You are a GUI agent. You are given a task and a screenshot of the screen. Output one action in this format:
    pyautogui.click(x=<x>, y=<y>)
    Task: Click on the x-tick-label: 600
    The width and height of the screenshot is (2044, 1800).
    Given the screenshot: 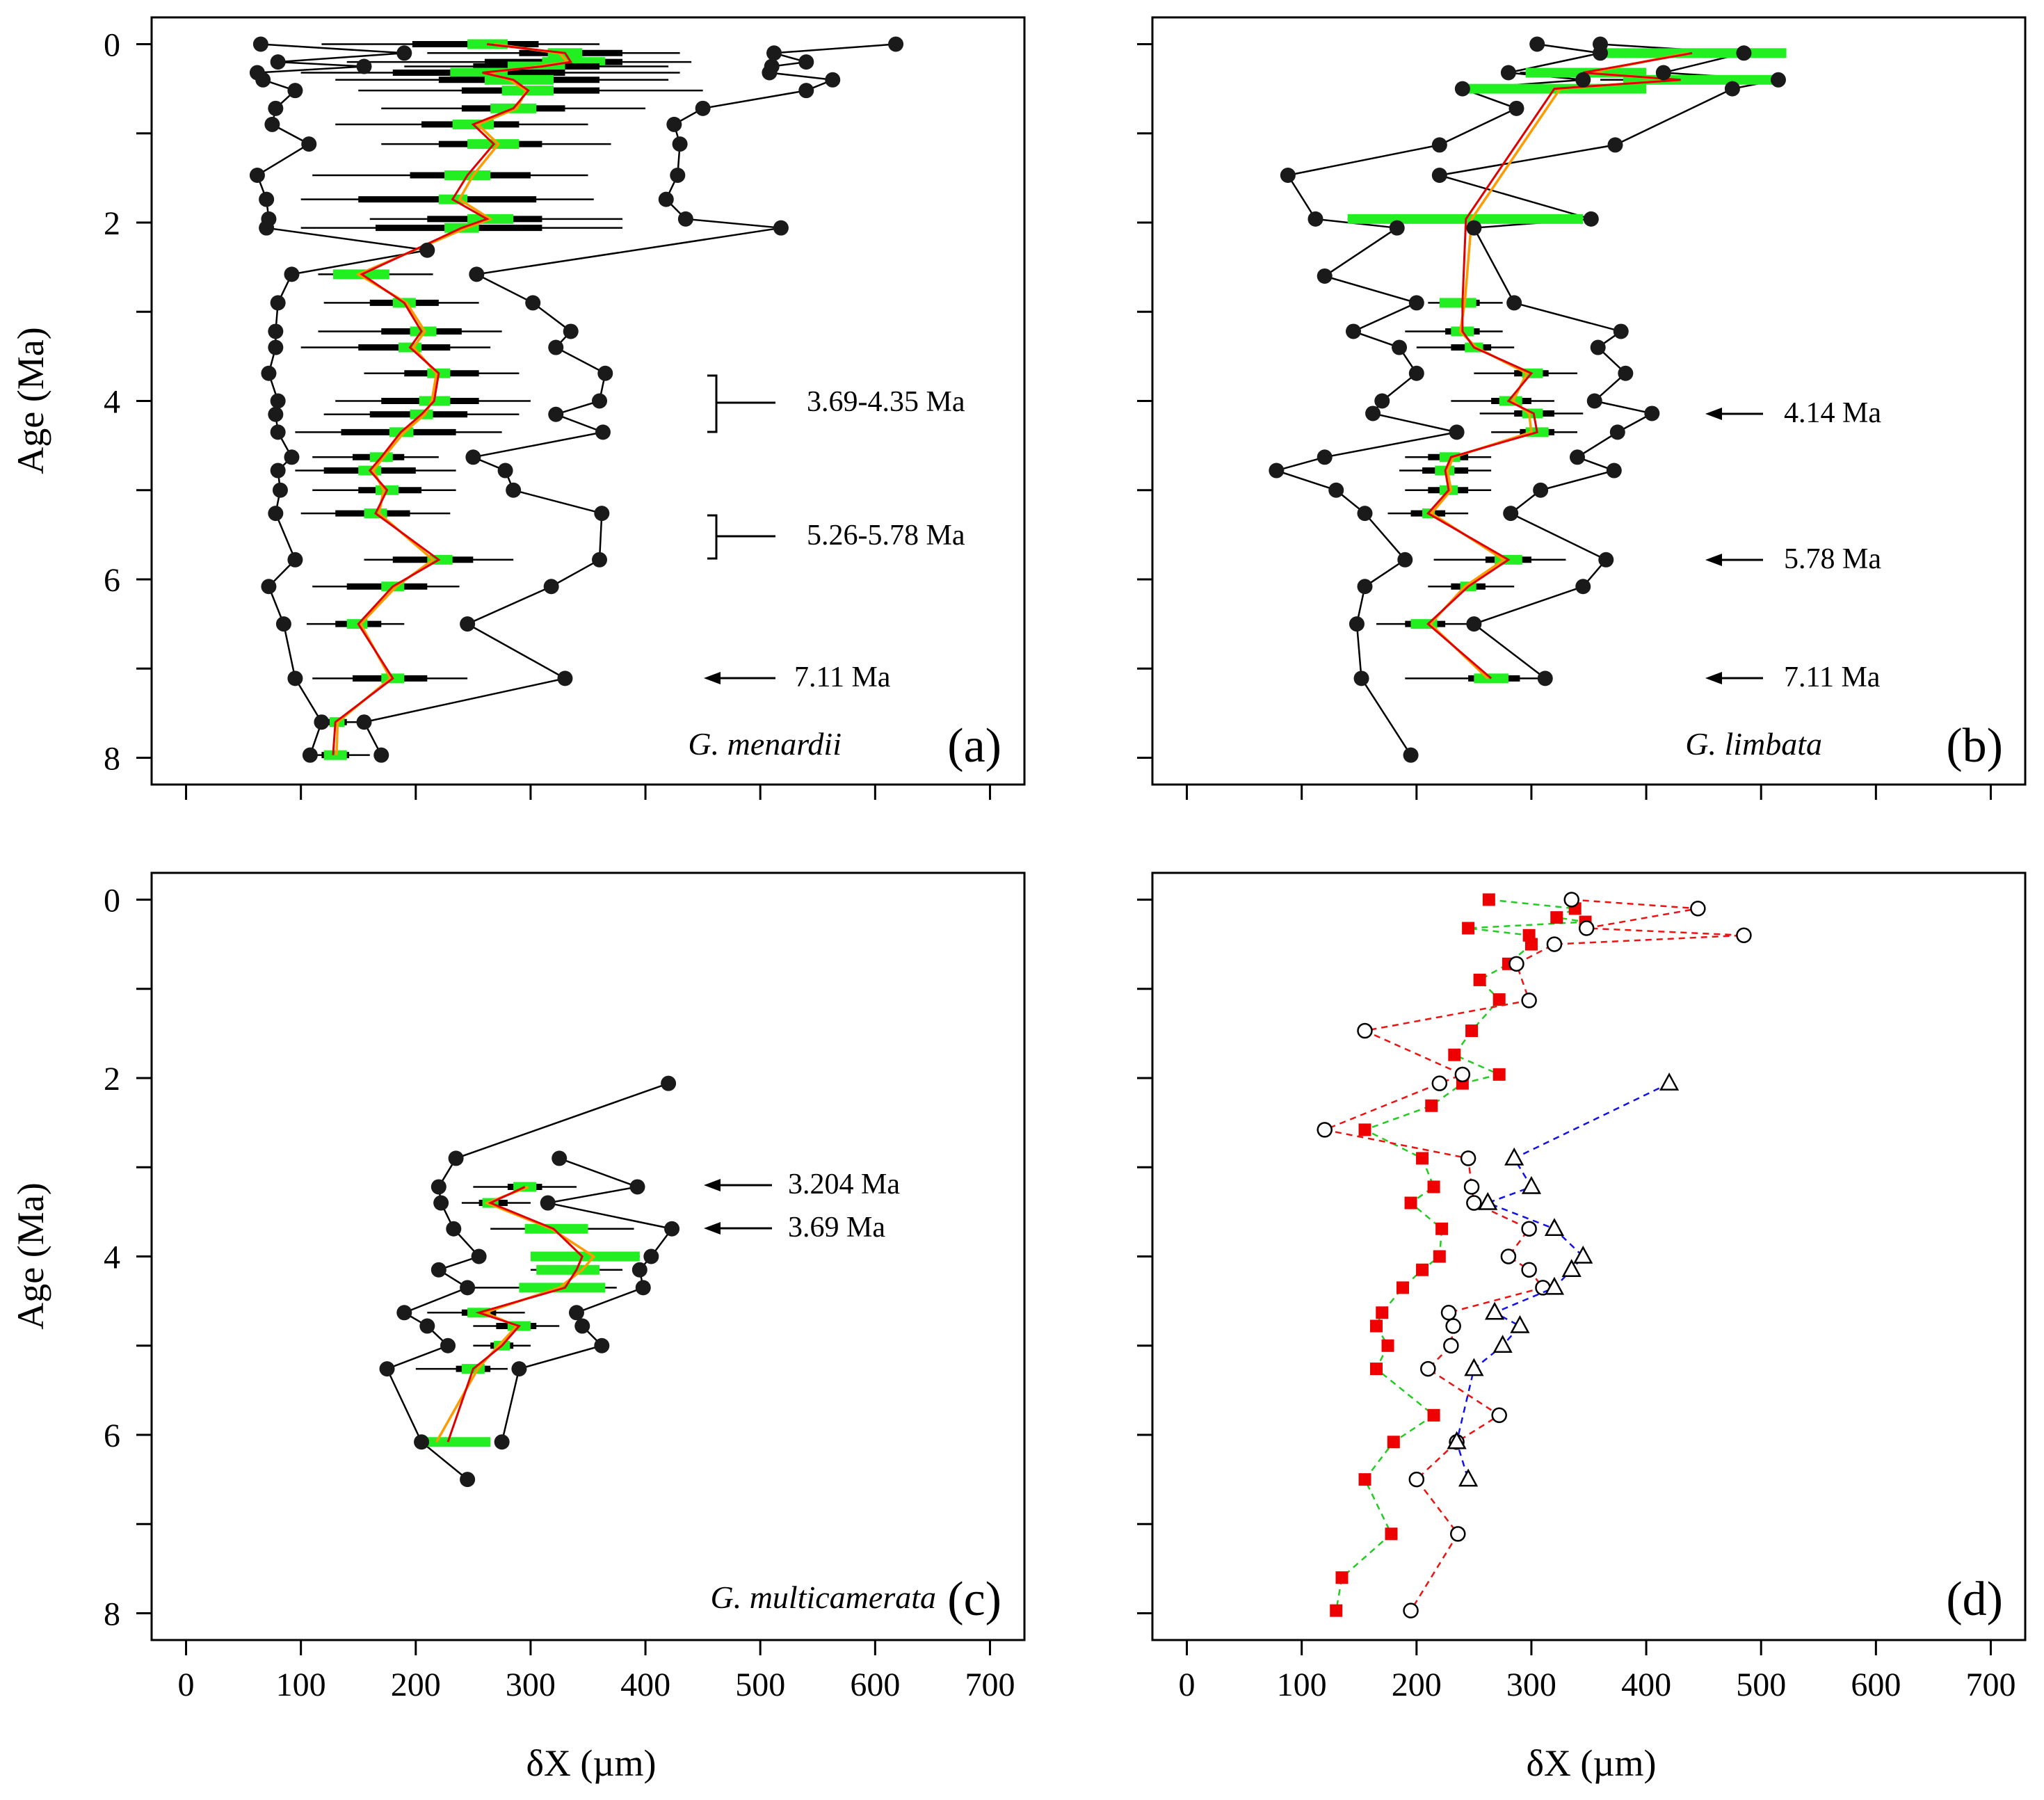 What is the action you would take?
    pyautogui.click(x=1876, y=1685)
    